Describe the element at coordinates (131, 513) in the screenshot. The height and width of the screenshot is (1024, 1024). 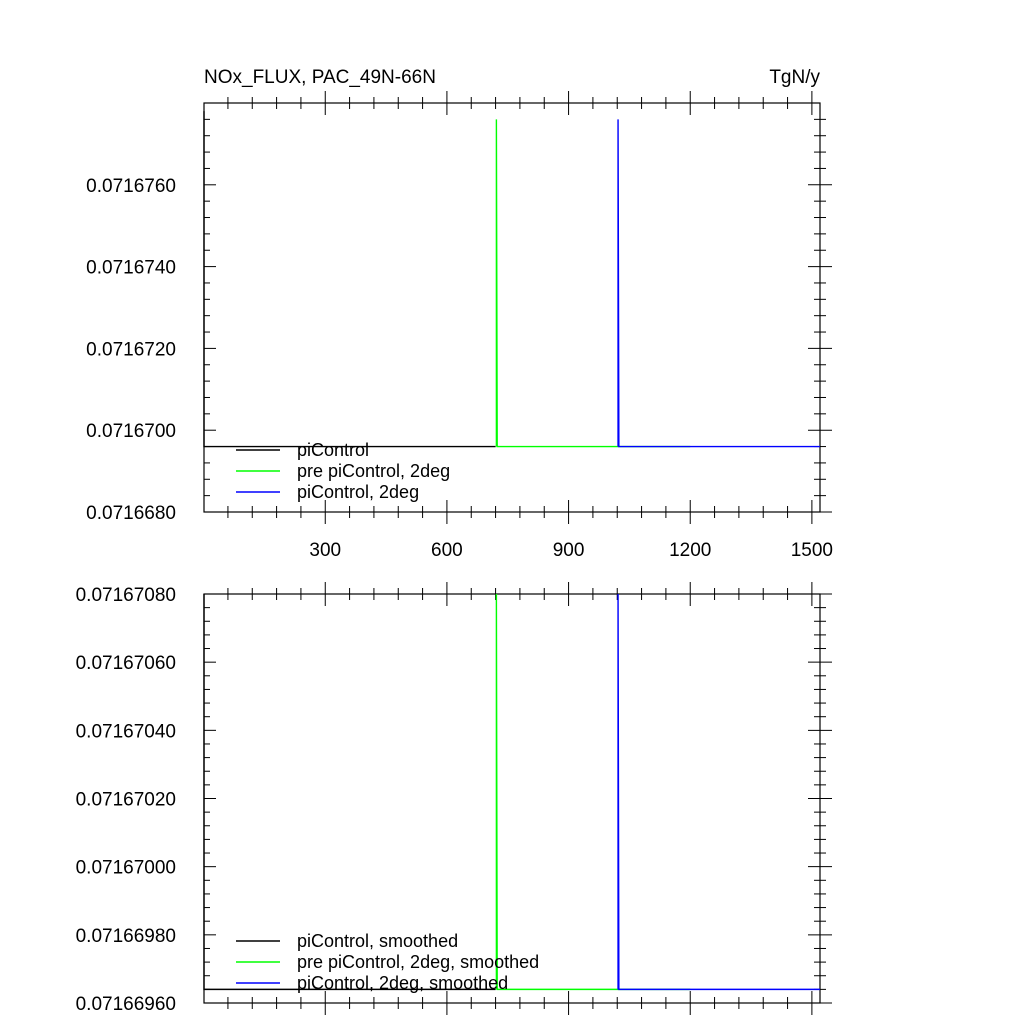
I see `y-tick-label: 0.0716680` at that location.